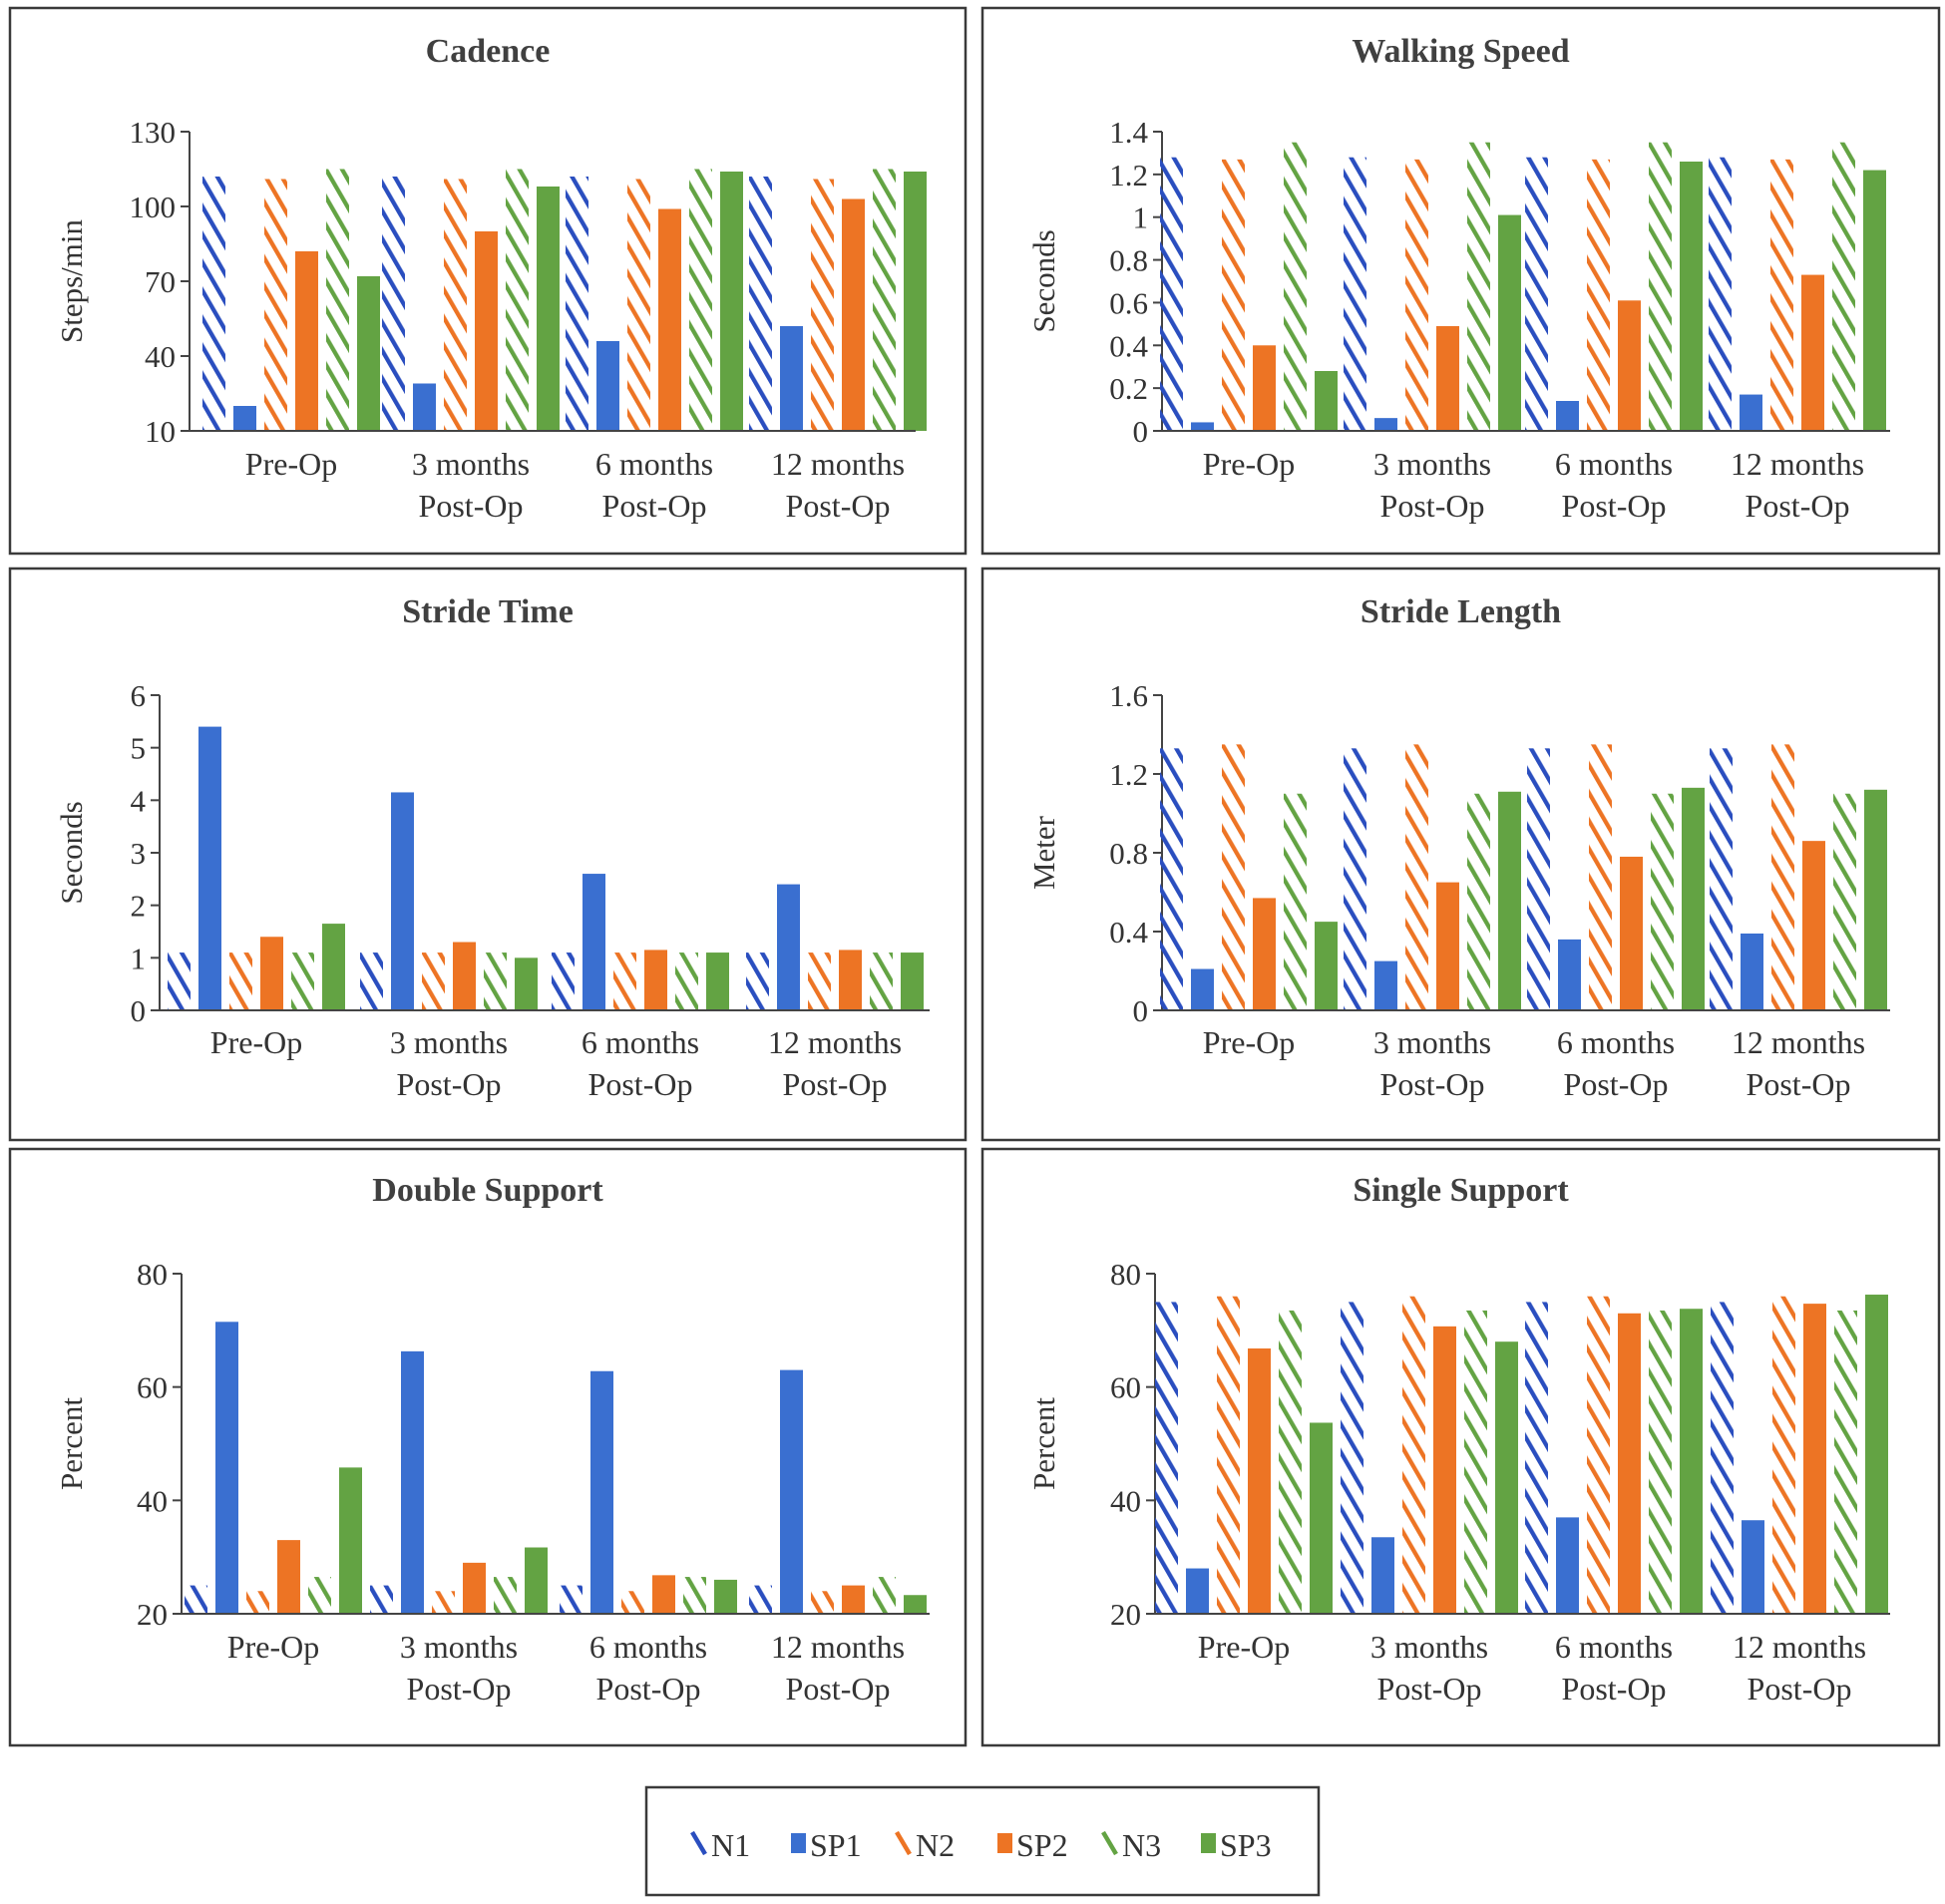 The width and height of the screenshot is (1945, 1904). Describe the element at coordinates (1246, 1845) in the screenshot. I see `legend-label: SP3` at that location.